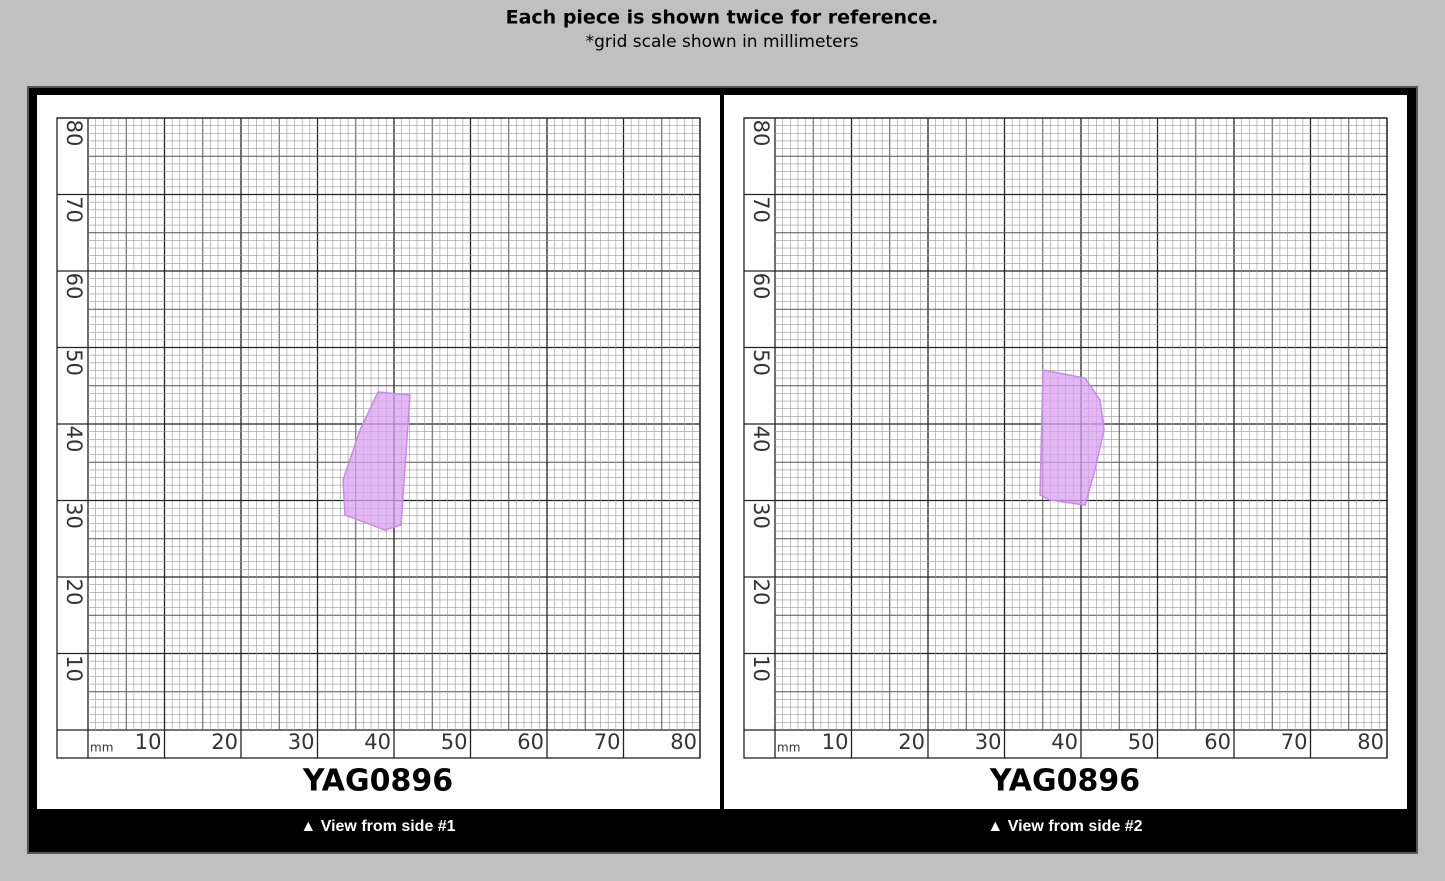 The height and width of the screenshot is (881, 1445). Describe the element at coordinates (1064, 826) in the screenshot. I see `view-caption: ▲ View from side #2` at that location.